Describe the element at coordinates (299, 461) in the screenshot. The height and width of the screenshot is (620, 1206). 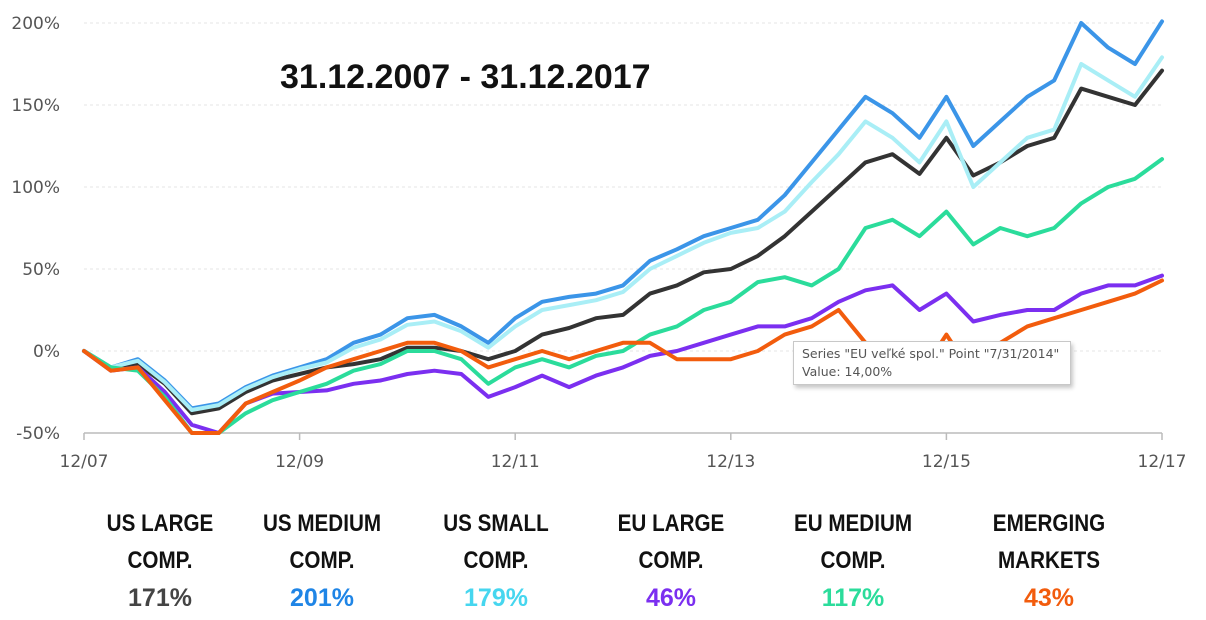
I see `x-tick-label: 12/09` at that location.